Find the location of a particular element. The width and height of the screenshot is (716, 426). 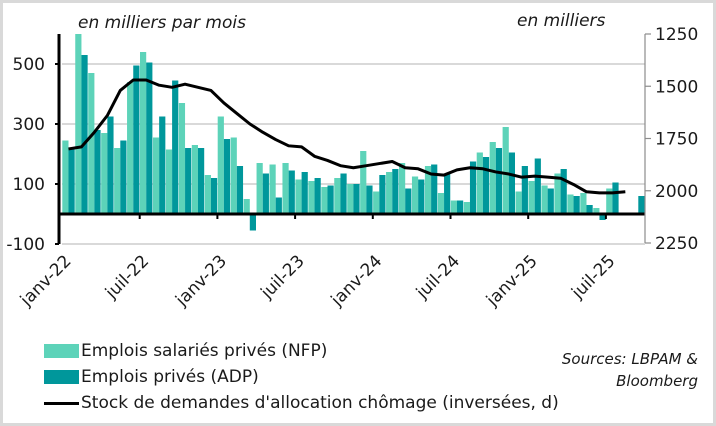

right-tick-label: 2250 is located at coordinates (676, 244).